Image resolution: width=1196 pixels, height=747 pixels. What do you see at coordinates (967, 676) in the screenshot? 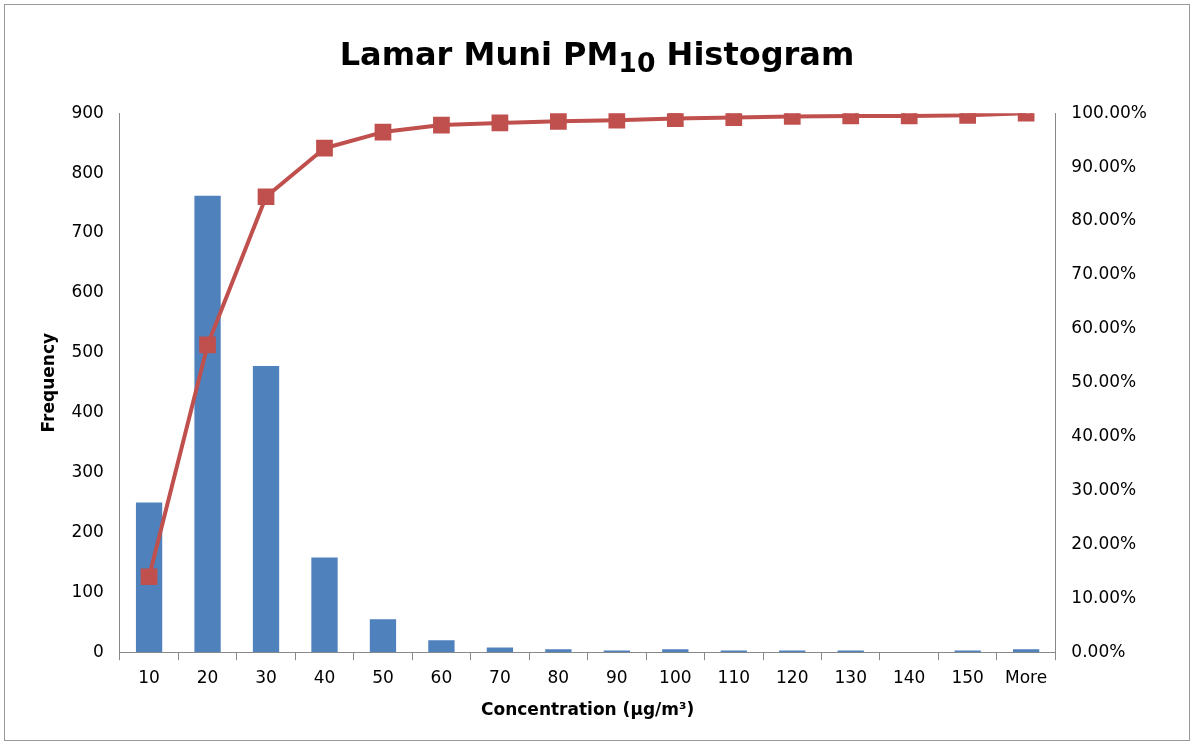
I see `x-tick-label: 150` at bounding box center [967, 676].